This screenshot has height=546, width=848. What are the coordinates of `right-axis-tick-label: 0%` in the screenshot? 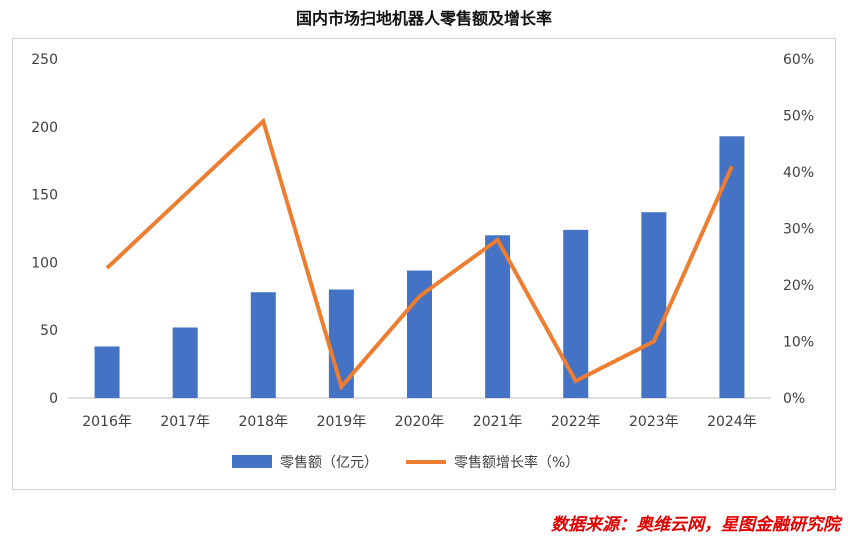 It's located at (794, 399).